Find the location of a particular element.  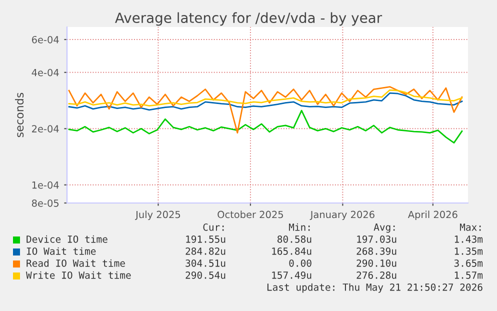

legend-label: Write IO Wait time is located at coordinates (78, 275).